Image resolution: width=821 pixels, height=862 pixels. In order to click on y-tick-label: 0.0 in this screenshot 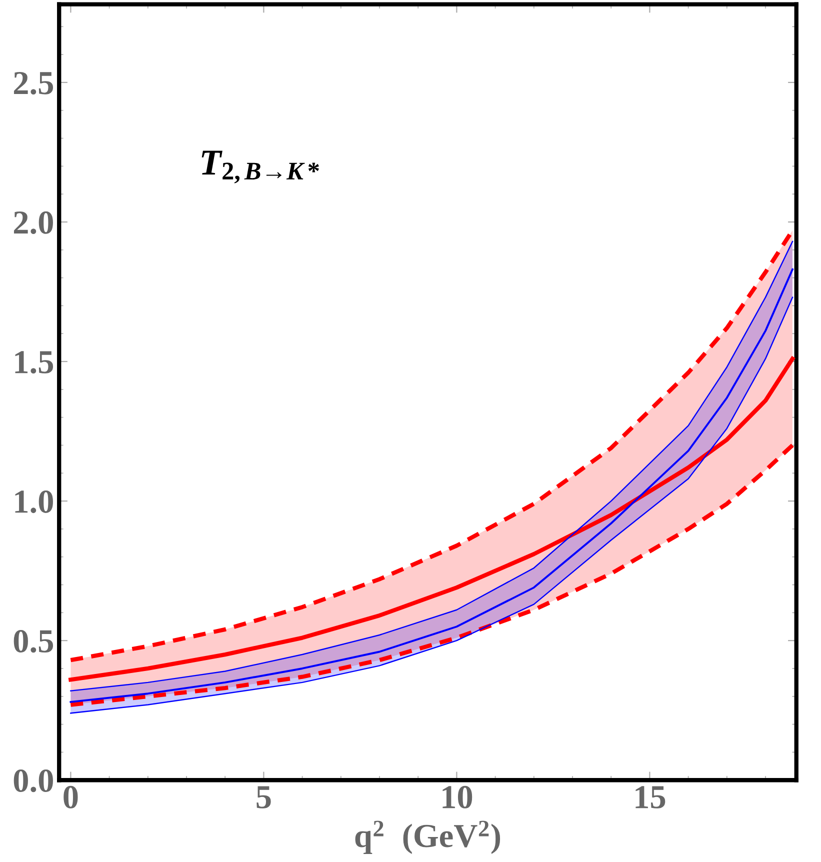, I will do `click(33, 781)`.